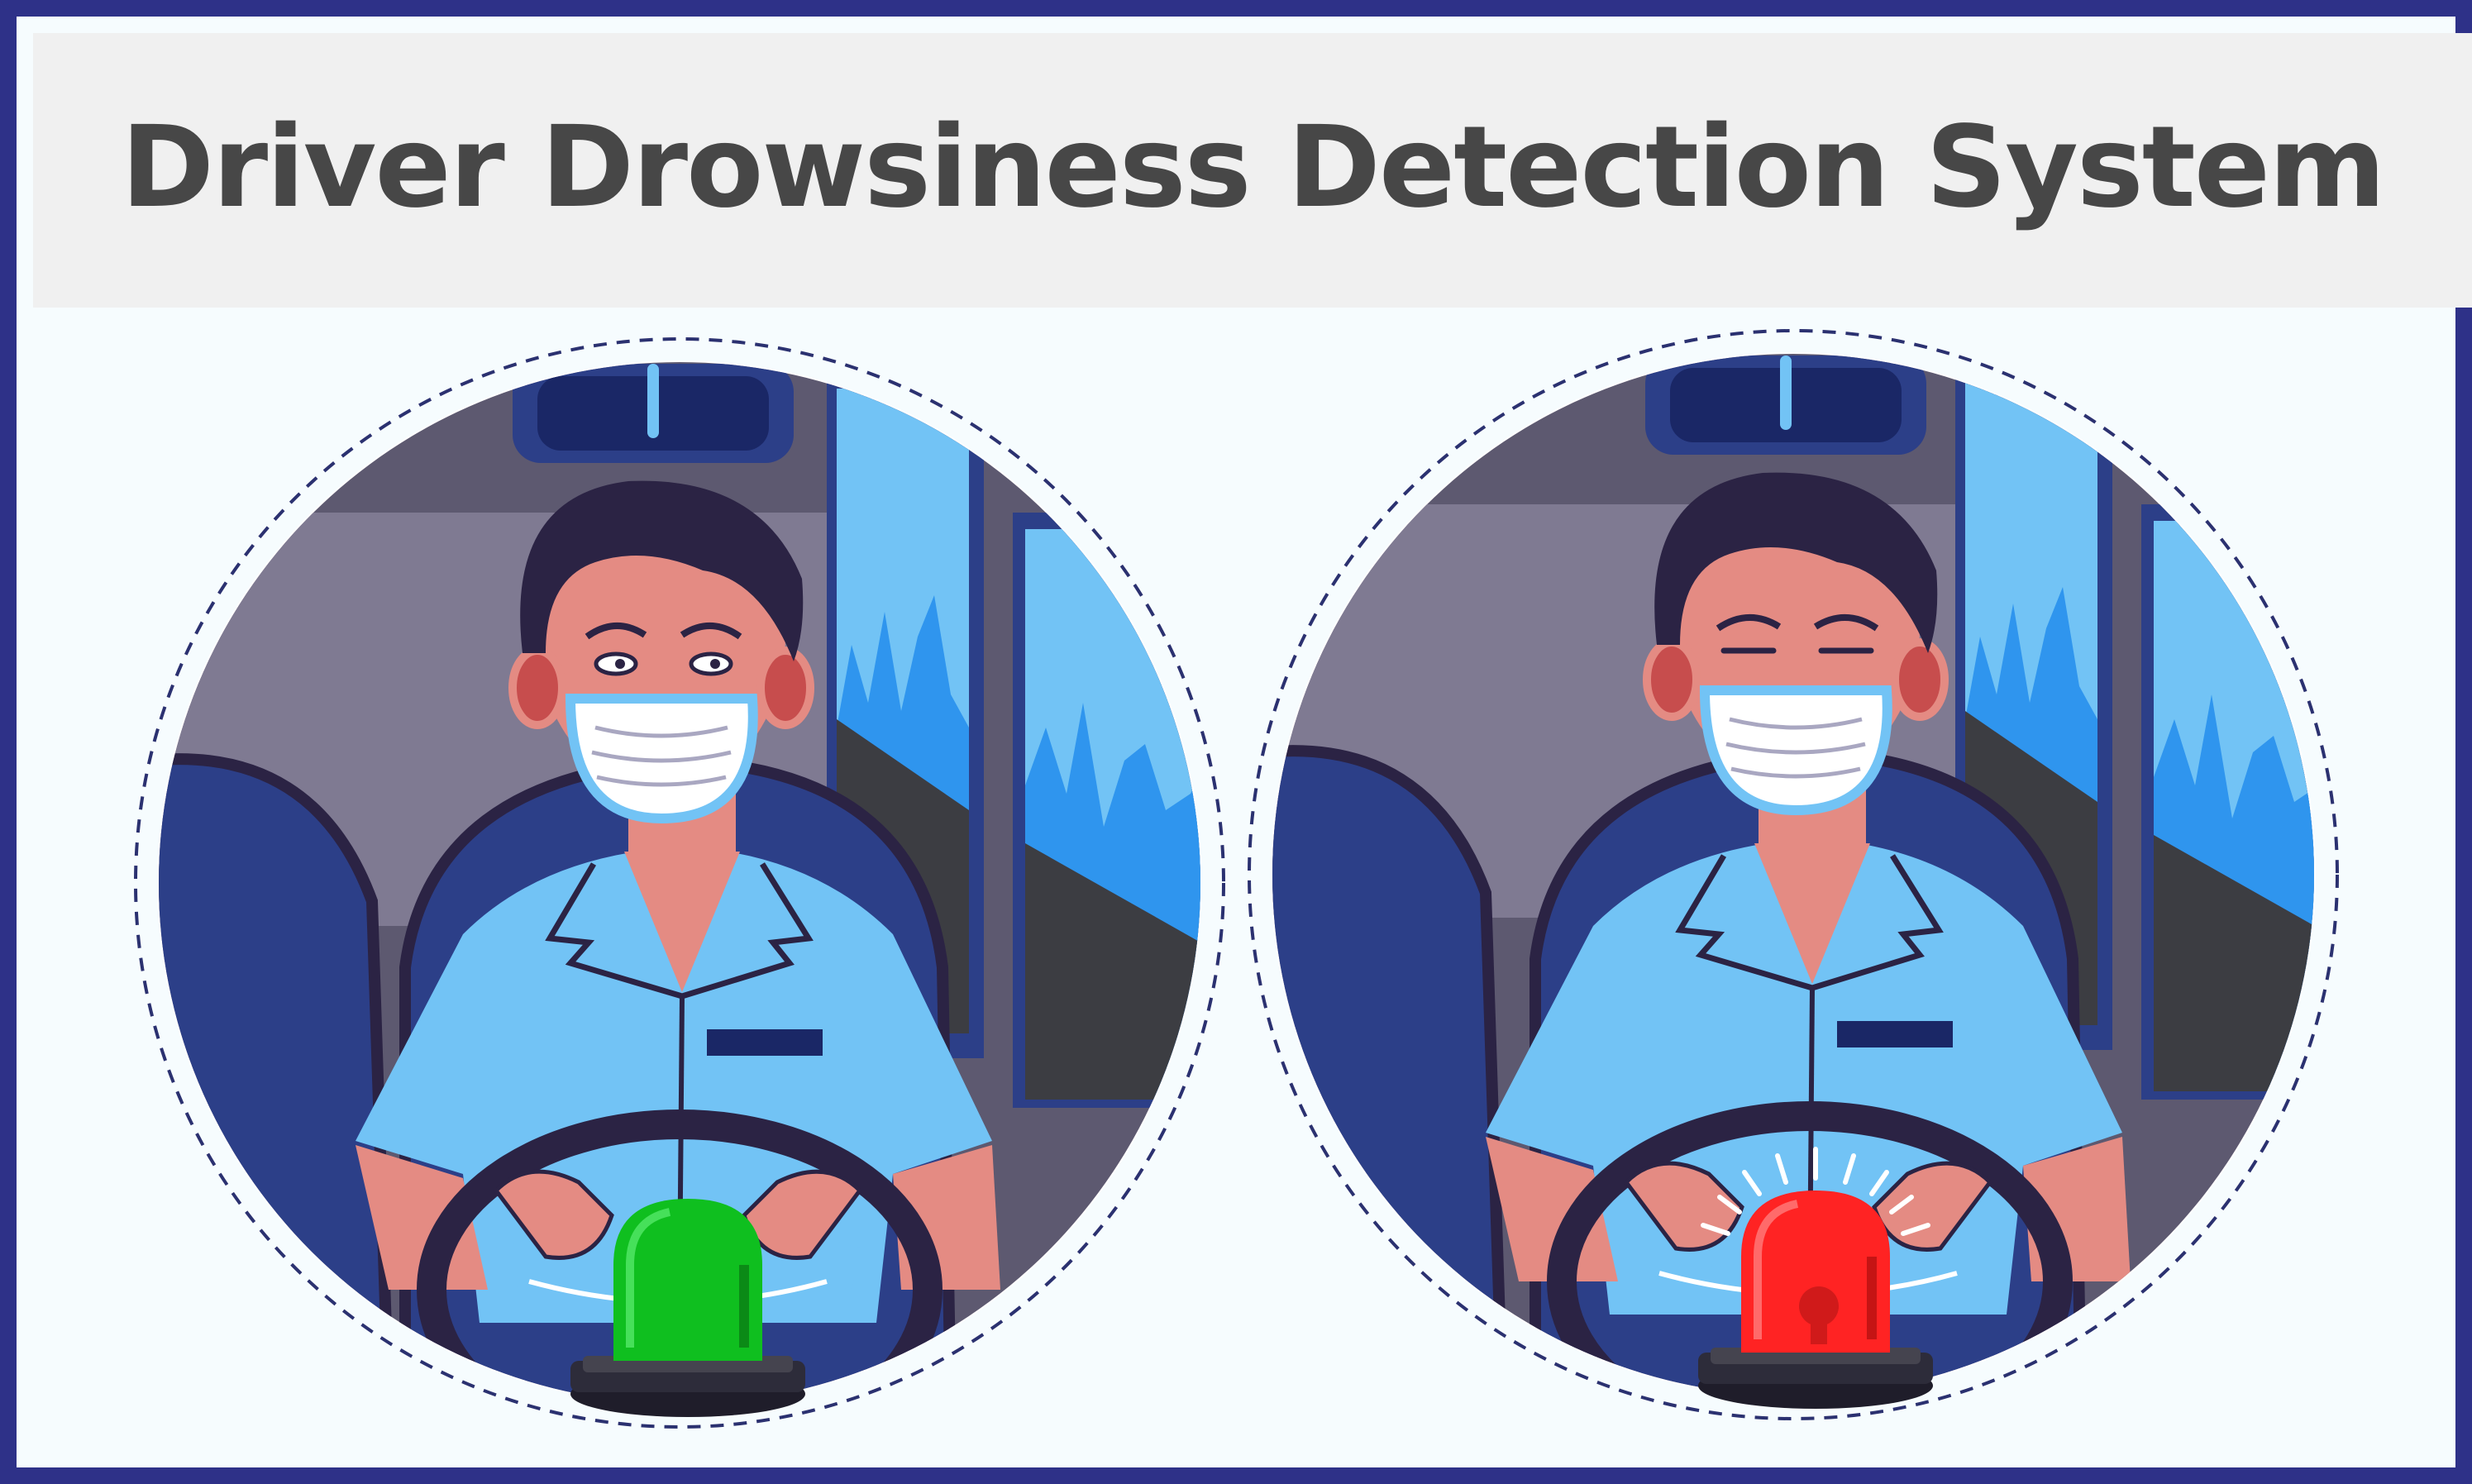 Image resolution: width=2472 pixels, height=1484 pixels. What do you see at coordinates (277, 1078) in the screenshot?
I see `passenger-seat-left` at bounding box center [277, 1078].